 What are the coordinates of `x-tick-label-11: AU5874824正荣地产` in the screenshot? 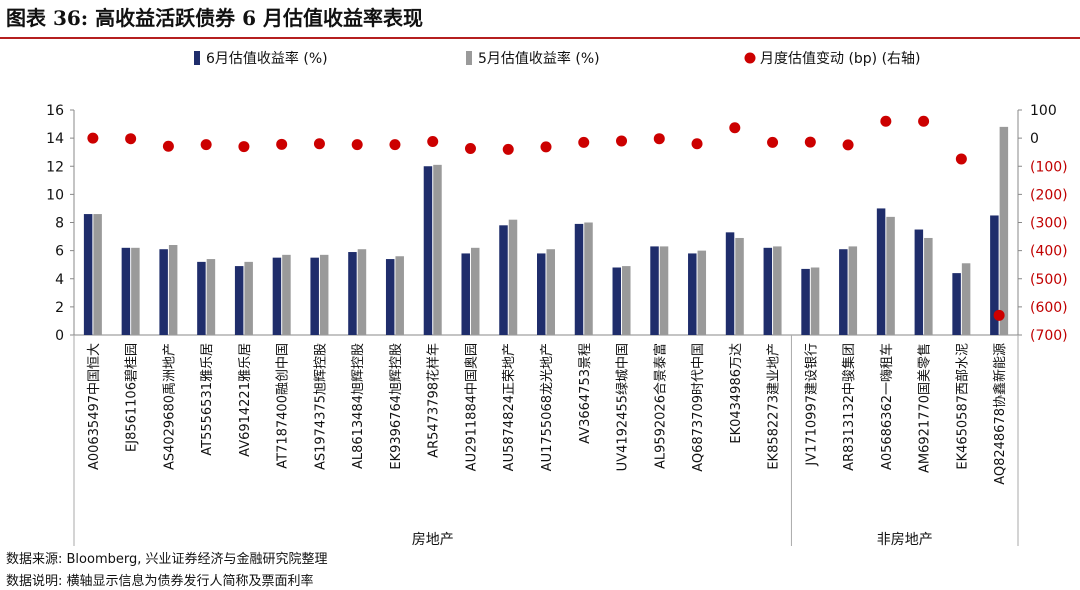 It's located at (509, 407).